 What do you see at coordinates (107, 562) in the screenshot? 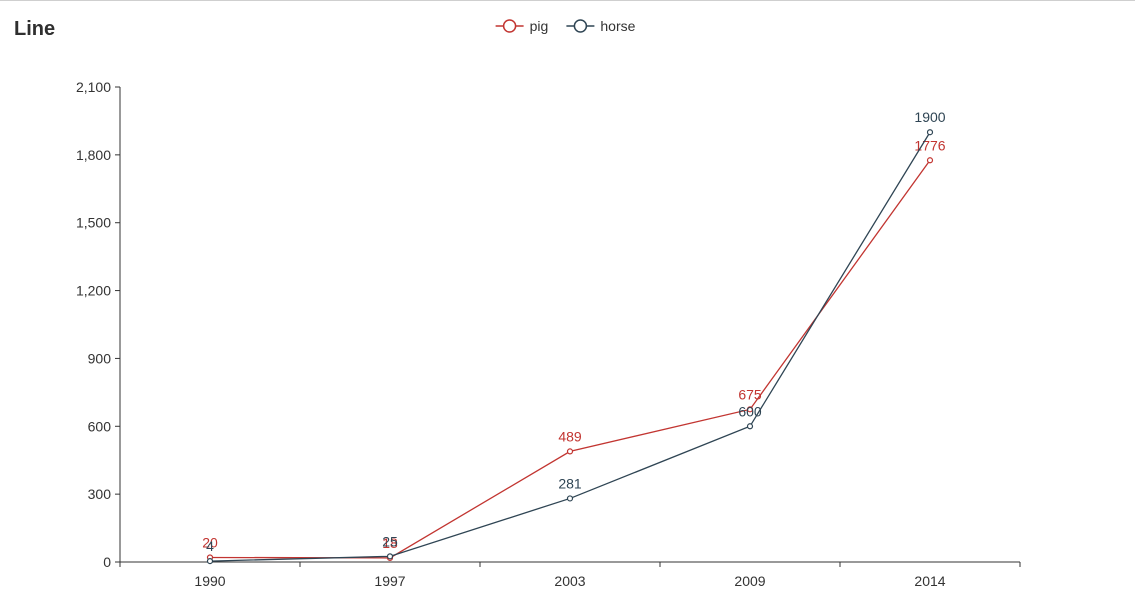
I see `y-tick-label: 0` at bounding box center [107, 562].